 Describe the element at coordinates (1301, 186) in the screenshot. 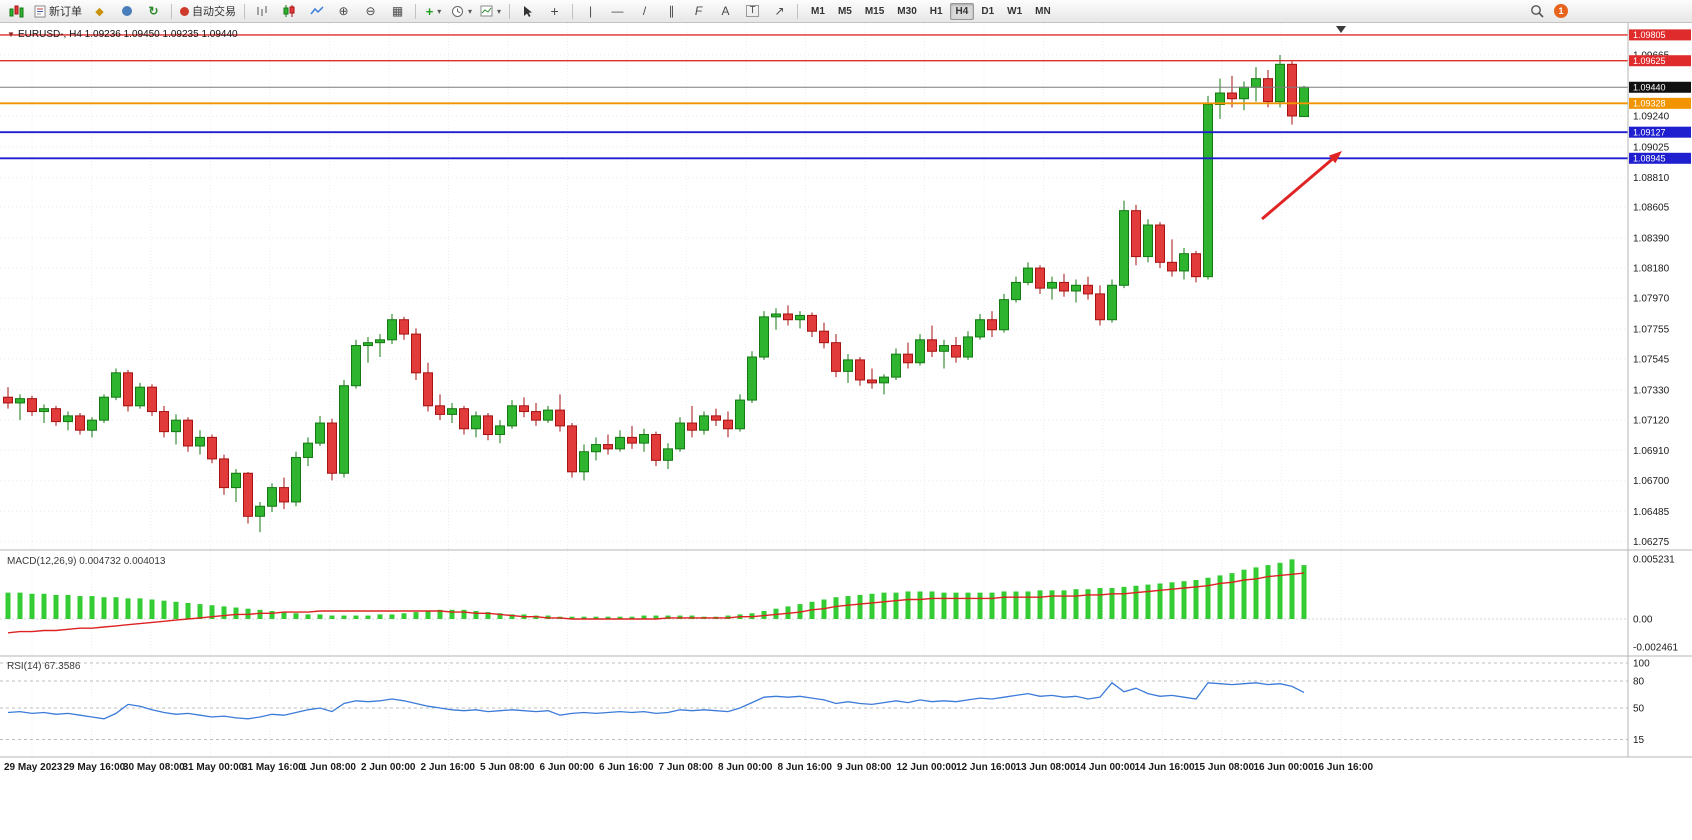

I see `trend-arrow` at that location.